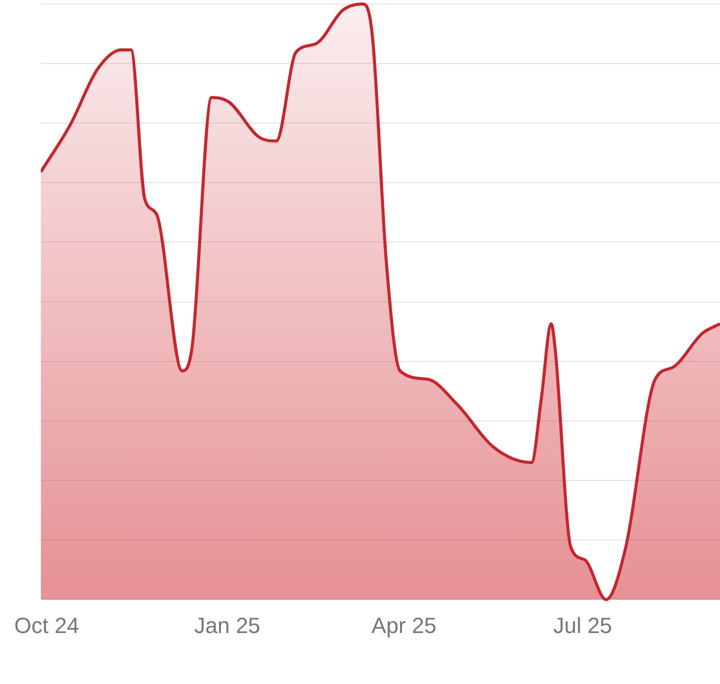  I want to click on x-tick-label: Oct 24, so click(47, 625).